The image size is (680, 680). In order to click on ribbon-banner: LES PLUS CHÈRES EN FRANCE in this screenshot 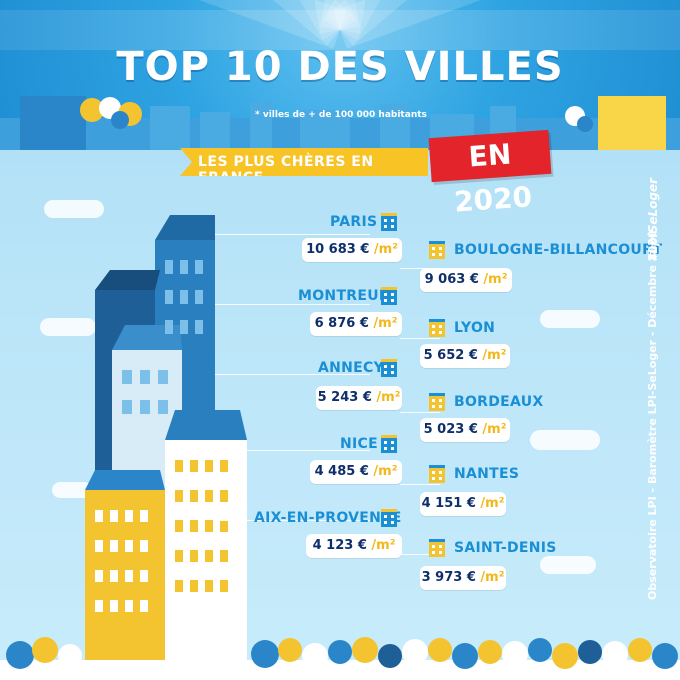, I will do `click(304, 162)`.